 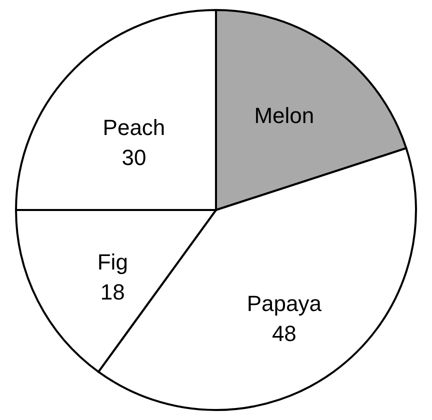 What do you see at coordinates (284, 333) in the screenshot?
I see `data-label: 48` at bounding box center [284, 333].